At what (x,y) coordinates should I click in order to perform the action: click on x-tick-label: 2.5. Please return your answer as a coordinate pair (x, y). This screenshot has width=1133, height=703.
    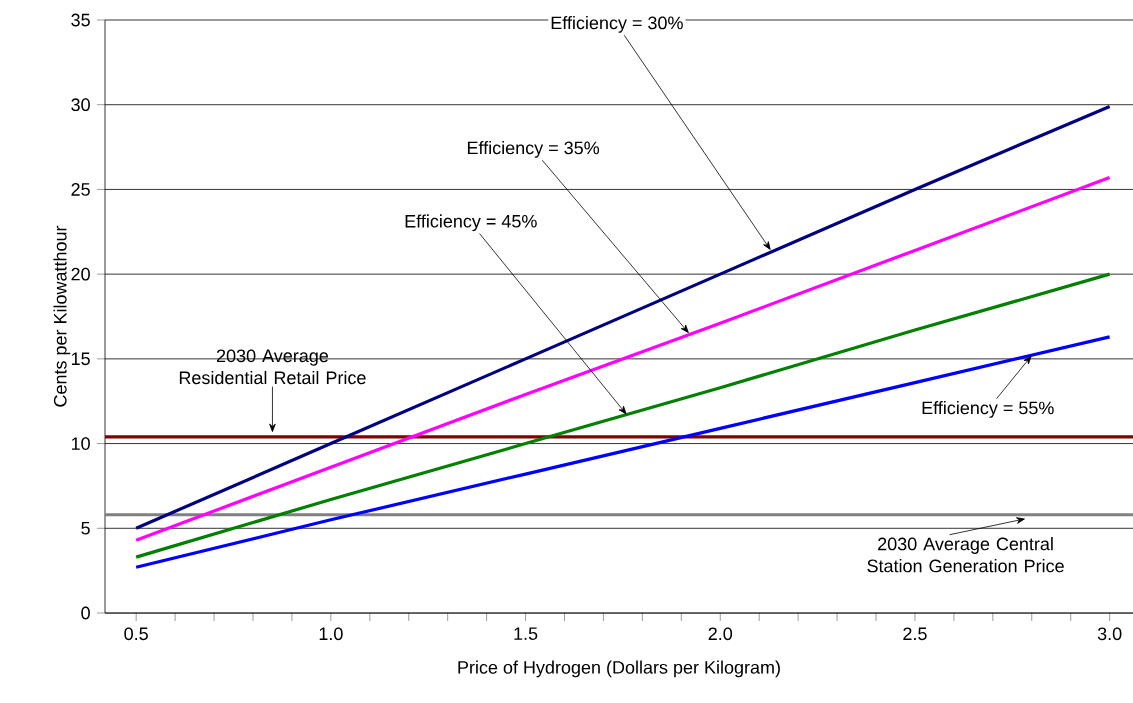
    Looking at the image, I should click on (915, 634).